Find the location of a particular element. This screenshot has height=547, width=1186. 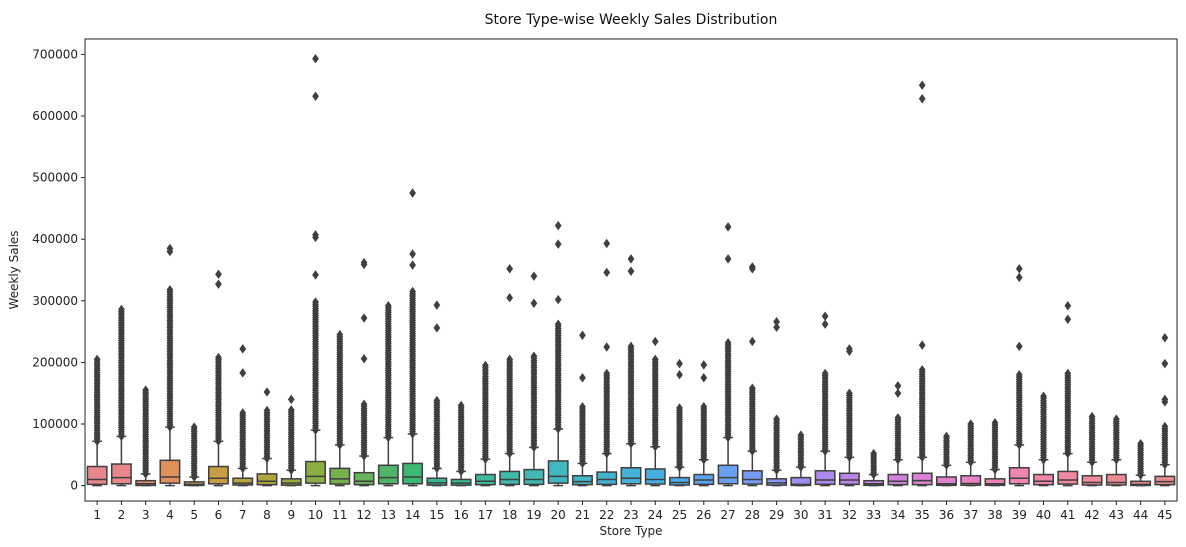

x-tick-label: 24 is located at coordinates (655, 515).